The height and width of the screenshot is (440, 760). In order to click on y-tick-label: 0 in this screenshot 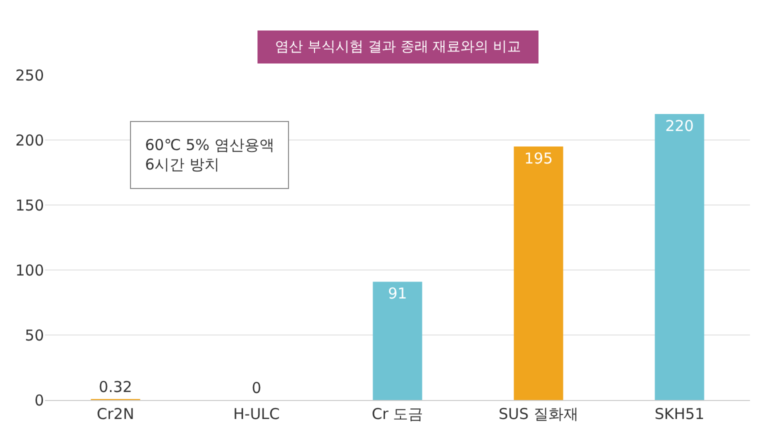, I will do `click(39, 400)`.